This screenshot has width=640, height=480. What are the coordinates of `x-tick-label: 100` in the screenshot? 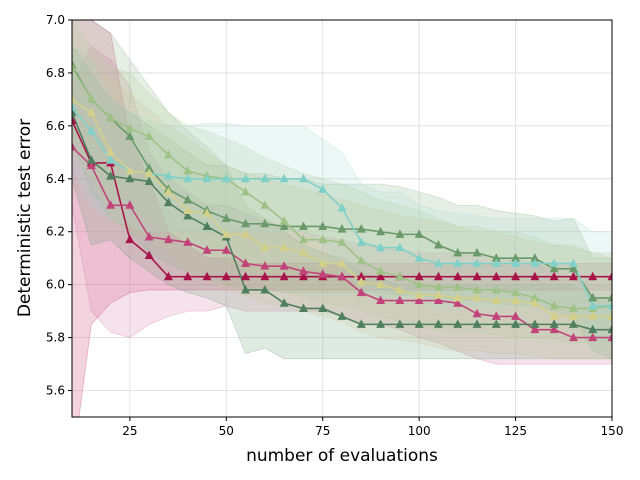 It's located at (419, 431).